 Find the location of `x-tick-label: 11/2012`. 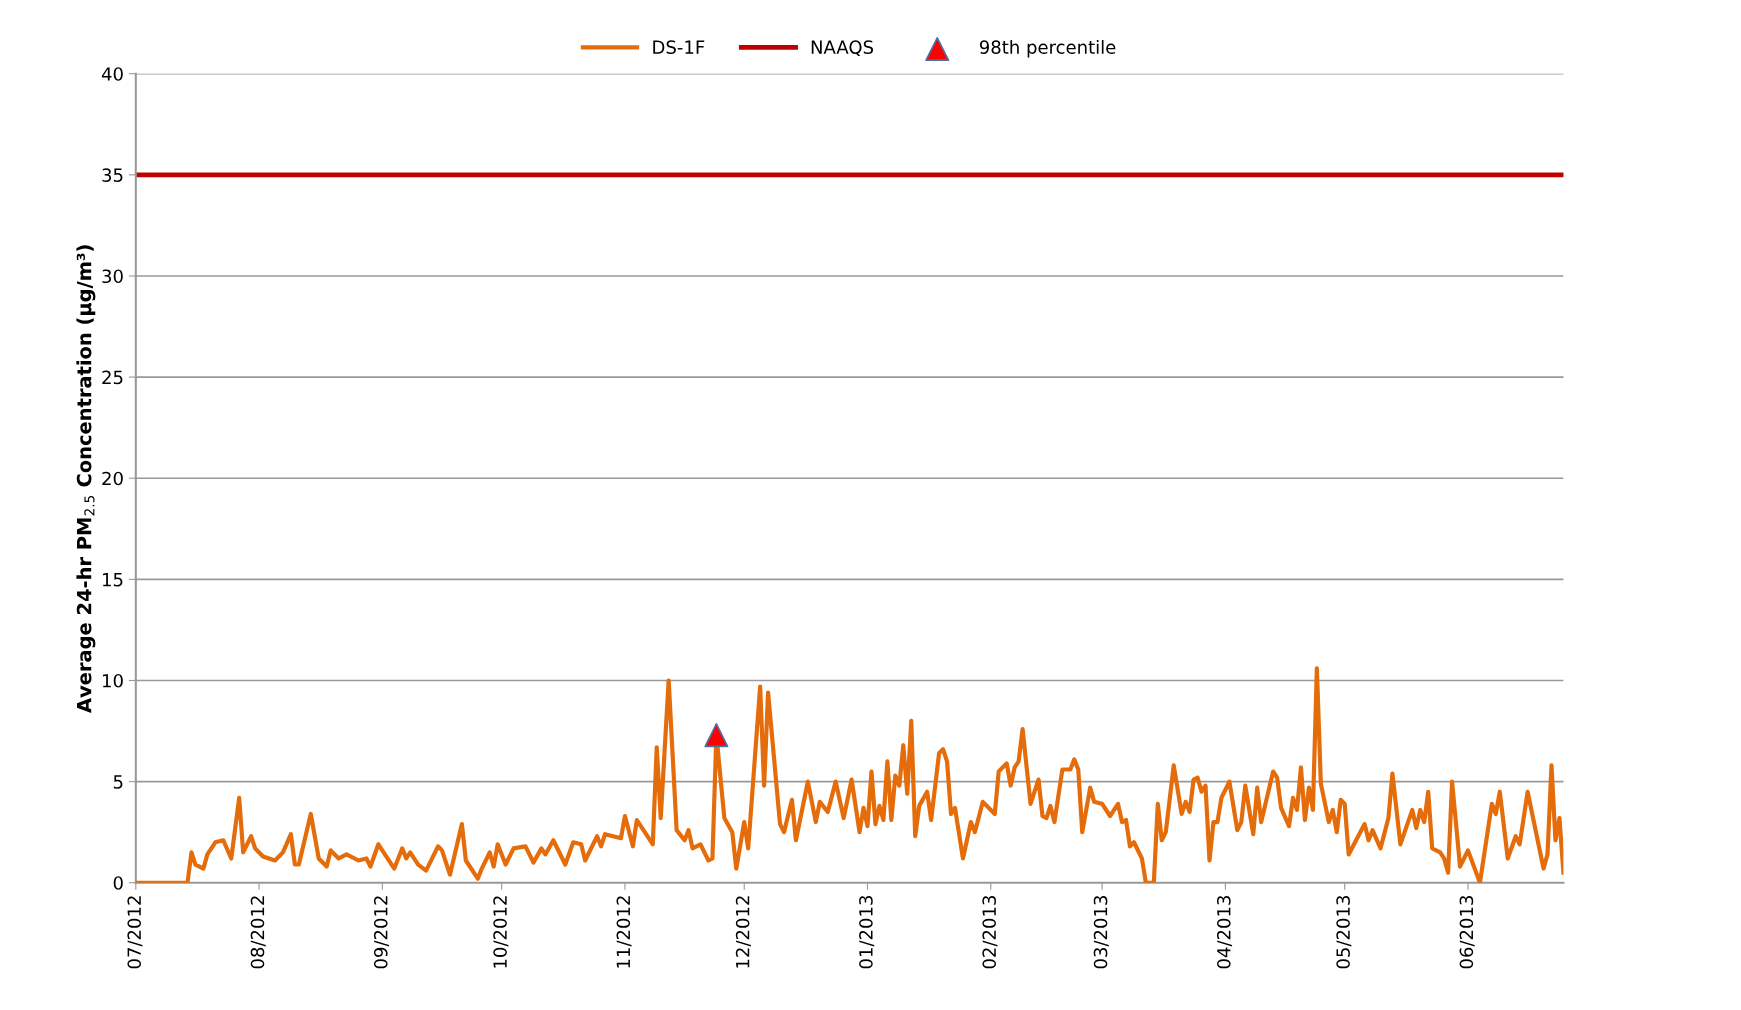

x-tick-label: 11/2012 is located at coordinates (624, 932).